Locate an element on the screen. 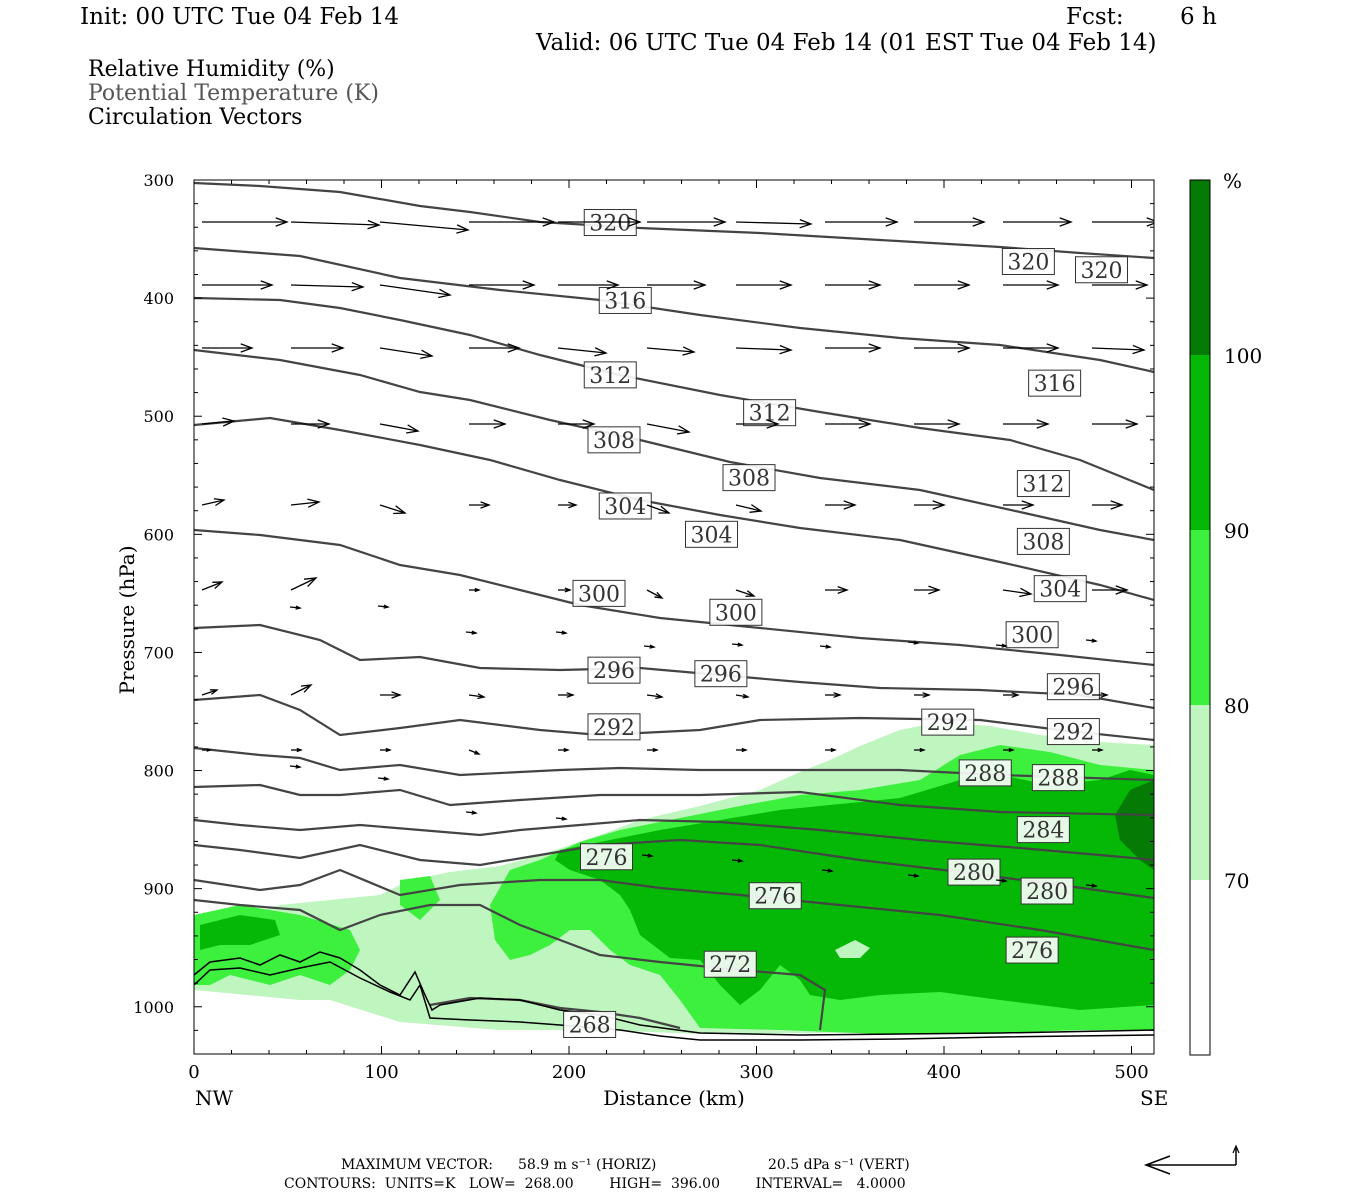 The height and width of the screenshot is (1200, 1350). y-tick-label: 500 is located at coordinates (158, 416).